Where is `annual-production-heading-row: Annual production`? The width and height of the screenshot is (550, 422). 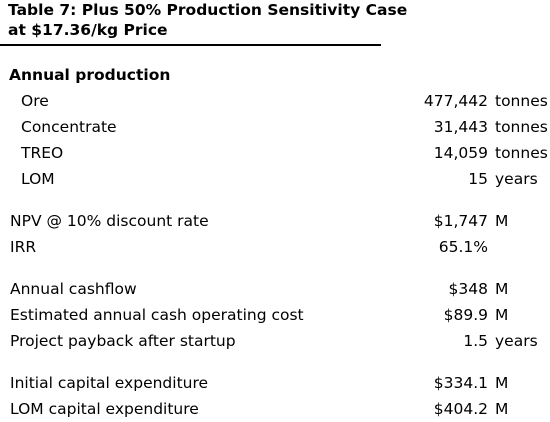
annual-production-heading-row: Annual production is located at coordinates (275, 75).